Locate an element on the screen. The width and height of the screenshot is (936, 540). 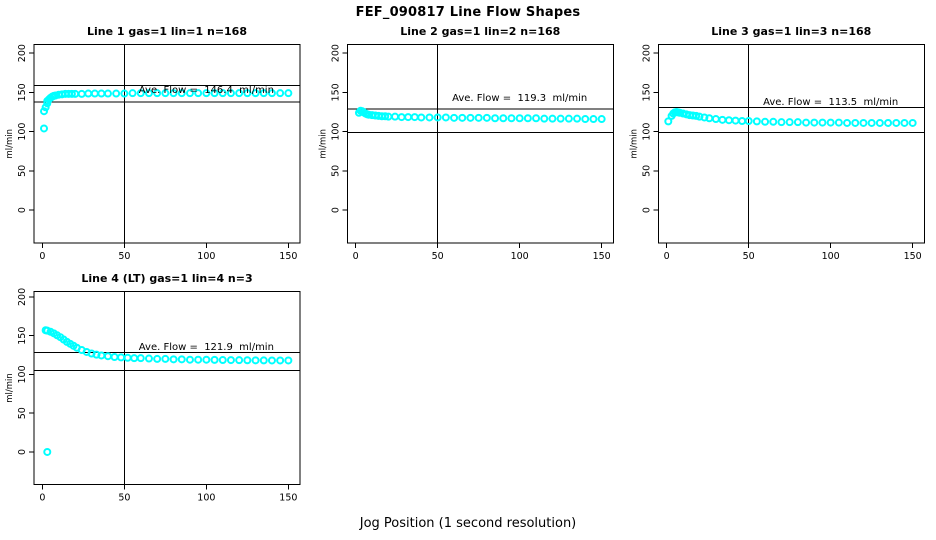
y-tick-label: 200 is located at coordinates (22, 53).